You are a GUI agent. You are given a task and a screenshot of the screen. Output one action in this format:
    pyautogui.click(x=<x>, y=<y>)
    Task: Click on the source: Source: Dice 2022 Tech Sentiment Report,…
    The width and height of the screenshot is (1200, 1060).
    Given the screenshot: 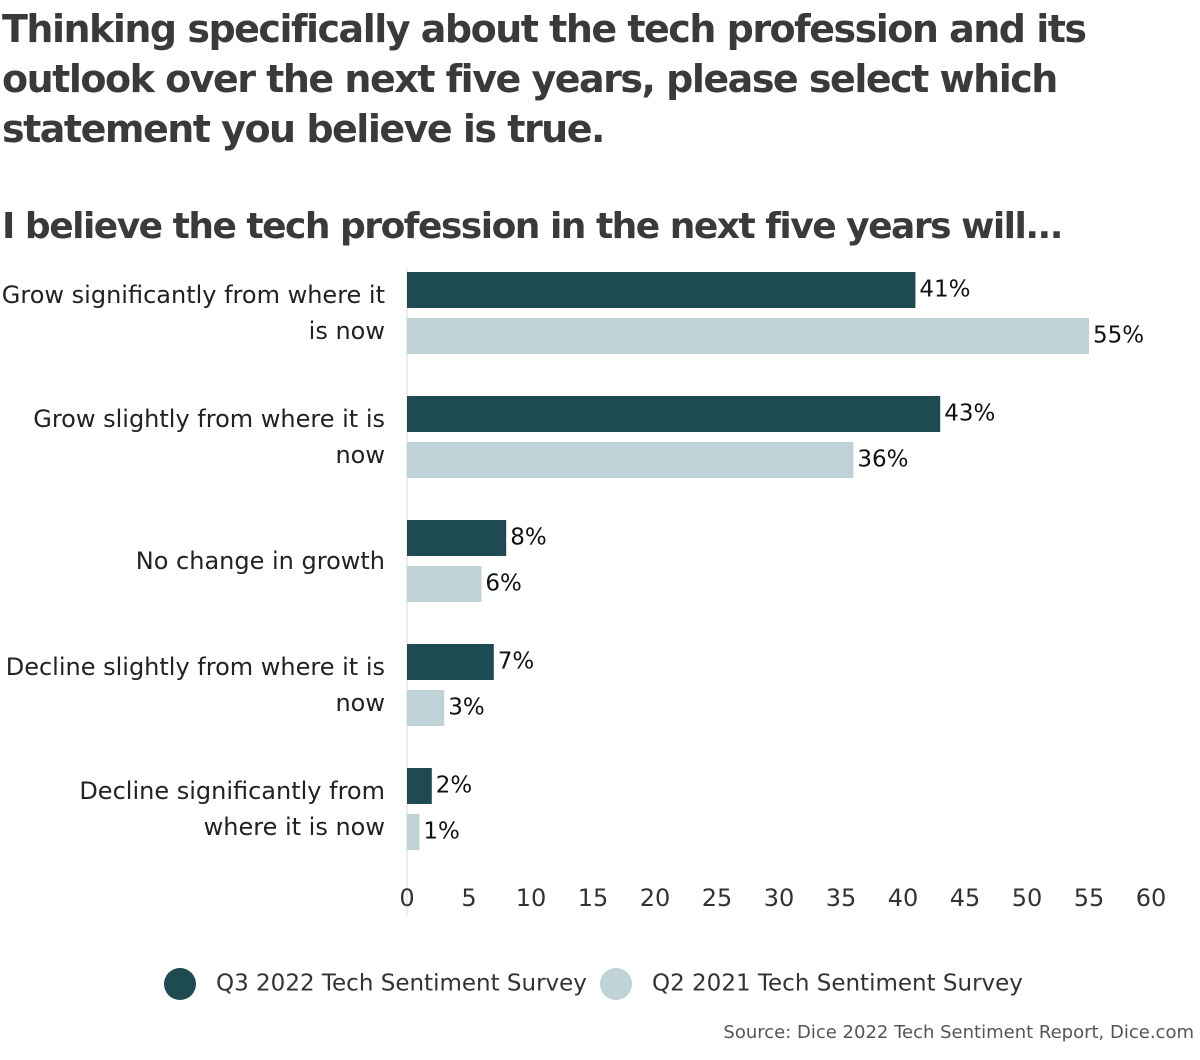 What is the action you would take?
    pyautogui.click(x=958, y=1032)
    